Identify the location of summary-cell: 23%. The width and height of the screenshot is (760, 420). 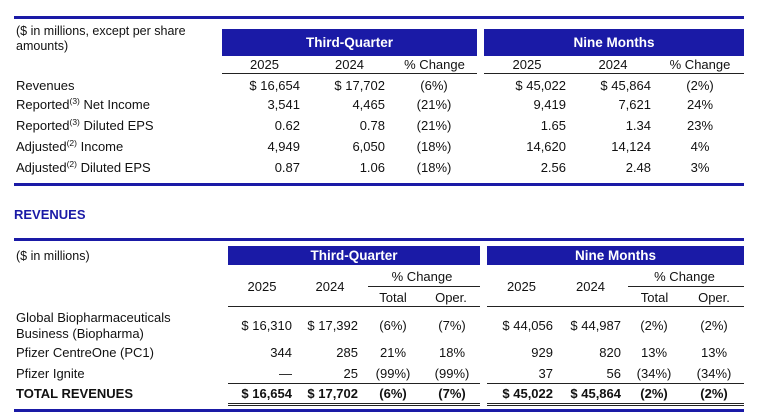
(700, 125).